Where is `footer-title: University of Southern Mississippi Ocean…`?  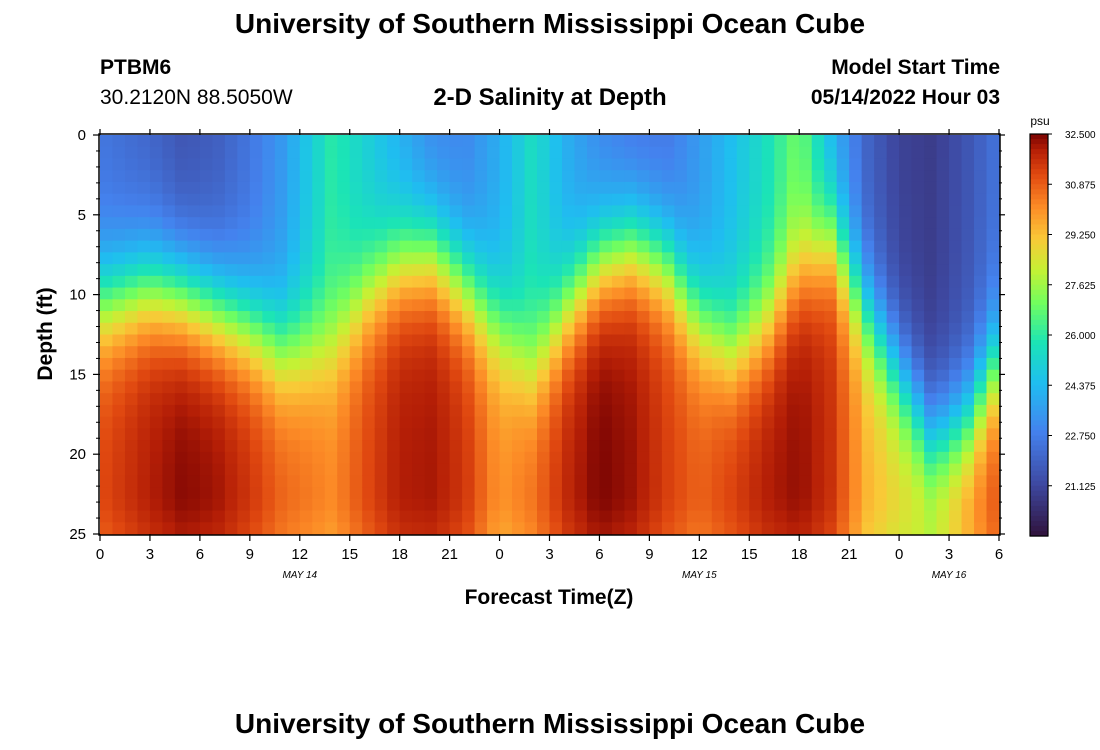 footer-title: University of Southern Mississippi Ocean… is located at coordinates (550, 723).